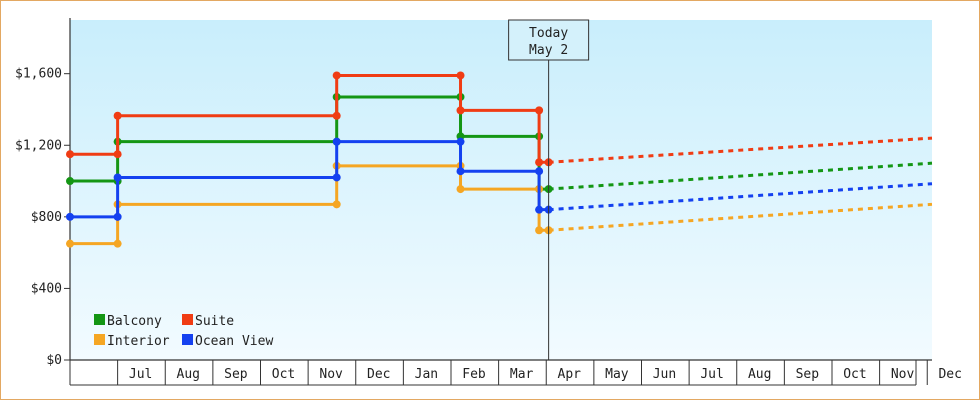 The image size is (980, 400). I want to click on y-tick-label: $0, so click(54, 360).